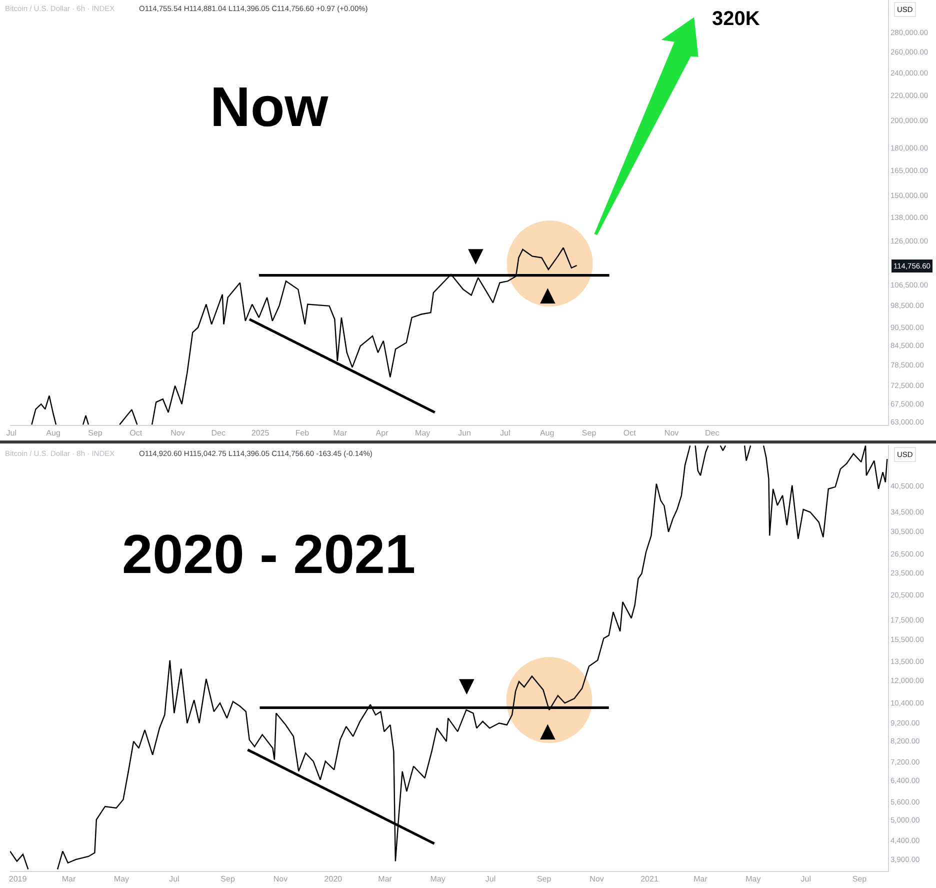 Image resolution: width=936 pixels, height=888 pixels. I want to click on x-tick-label: Feb, so click(302, 433).